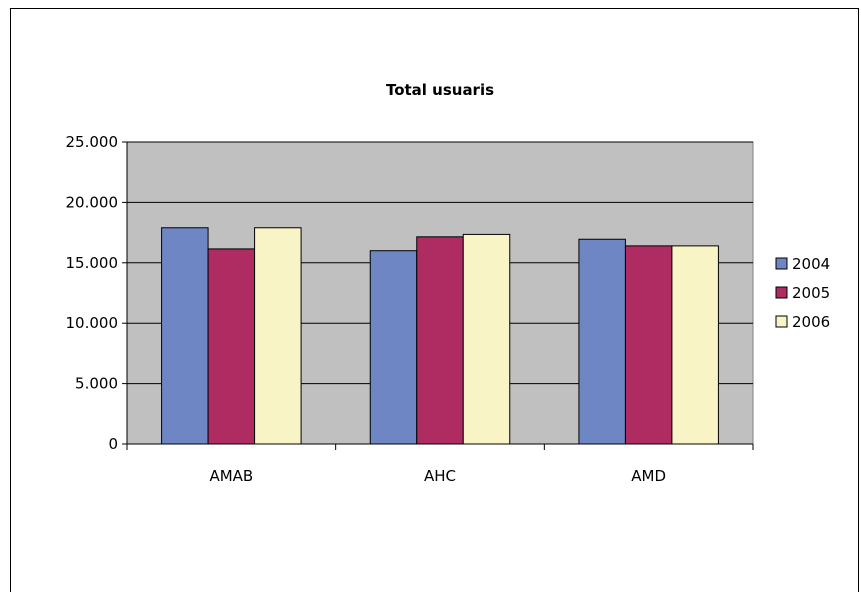 The width and height of the screenshot is (861, 592). I want to click on bar-2006-AMAB, so click(278, 336).